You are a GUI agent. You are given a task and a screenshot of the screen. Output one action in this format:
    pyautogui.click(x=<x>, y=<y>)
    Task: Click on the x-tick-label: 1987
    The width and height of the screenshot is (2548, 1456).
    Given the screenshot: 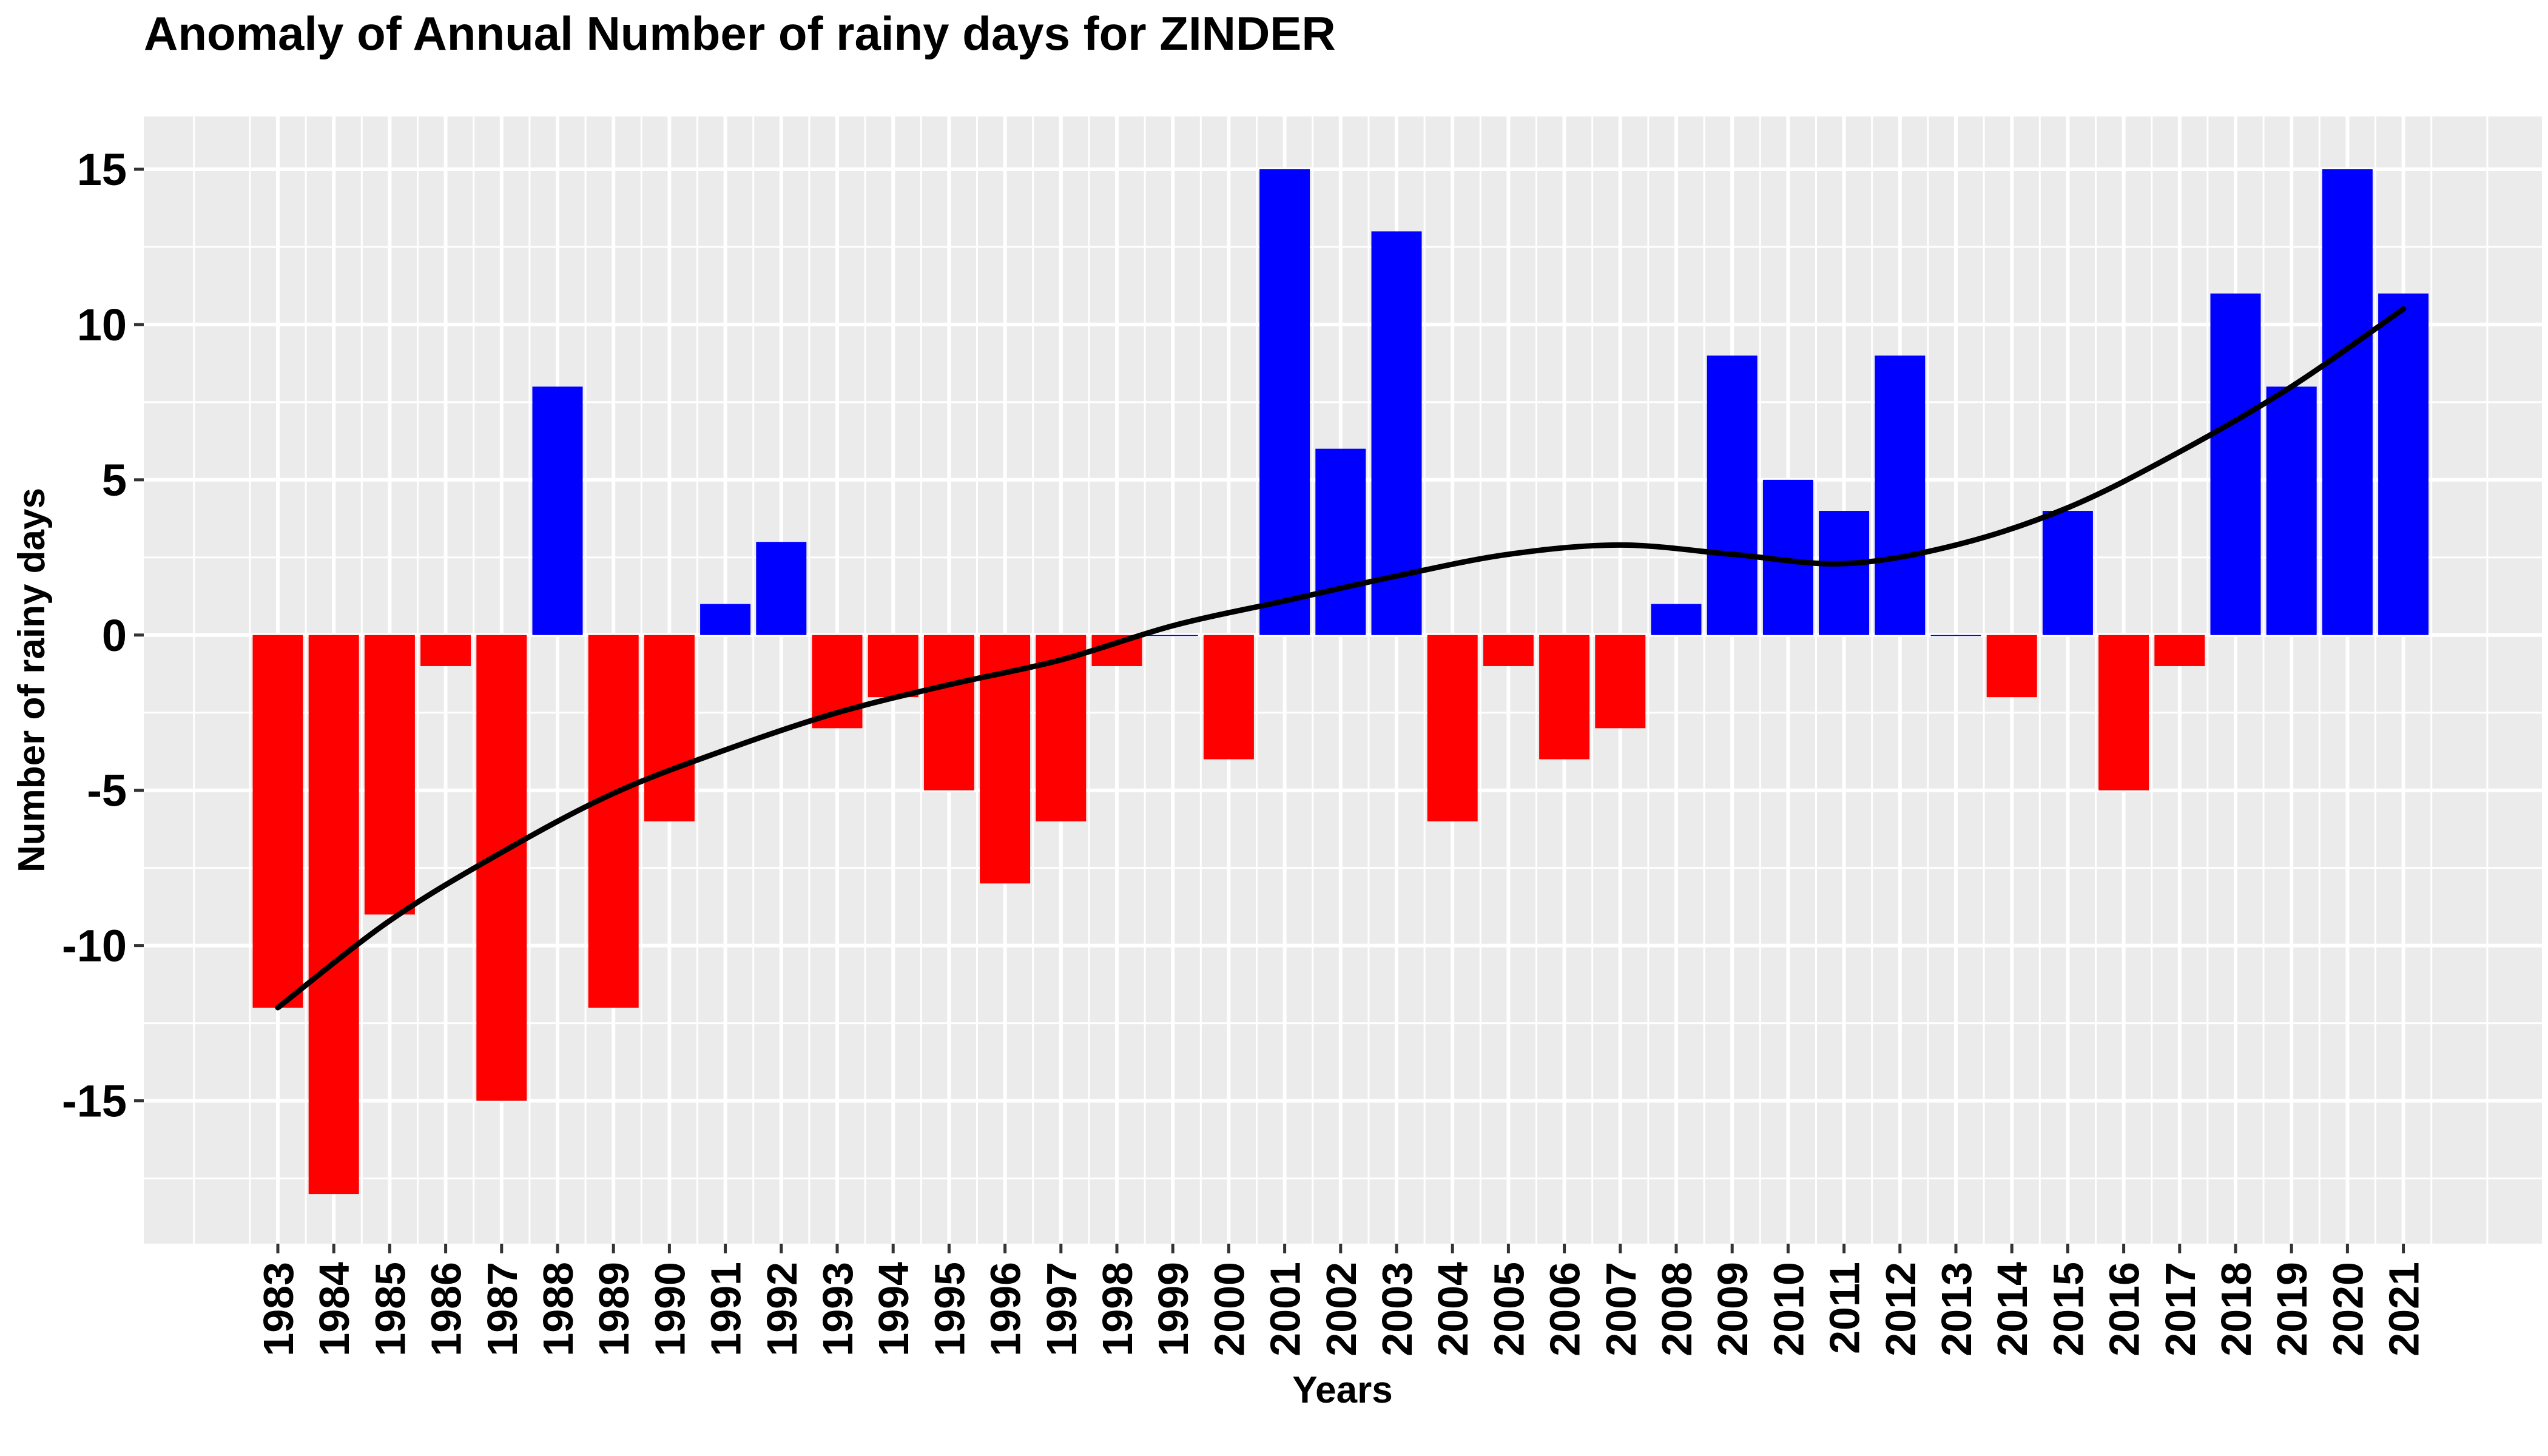 What is the action you would take?
    pyautogui.click(x=502, y=1309)
    